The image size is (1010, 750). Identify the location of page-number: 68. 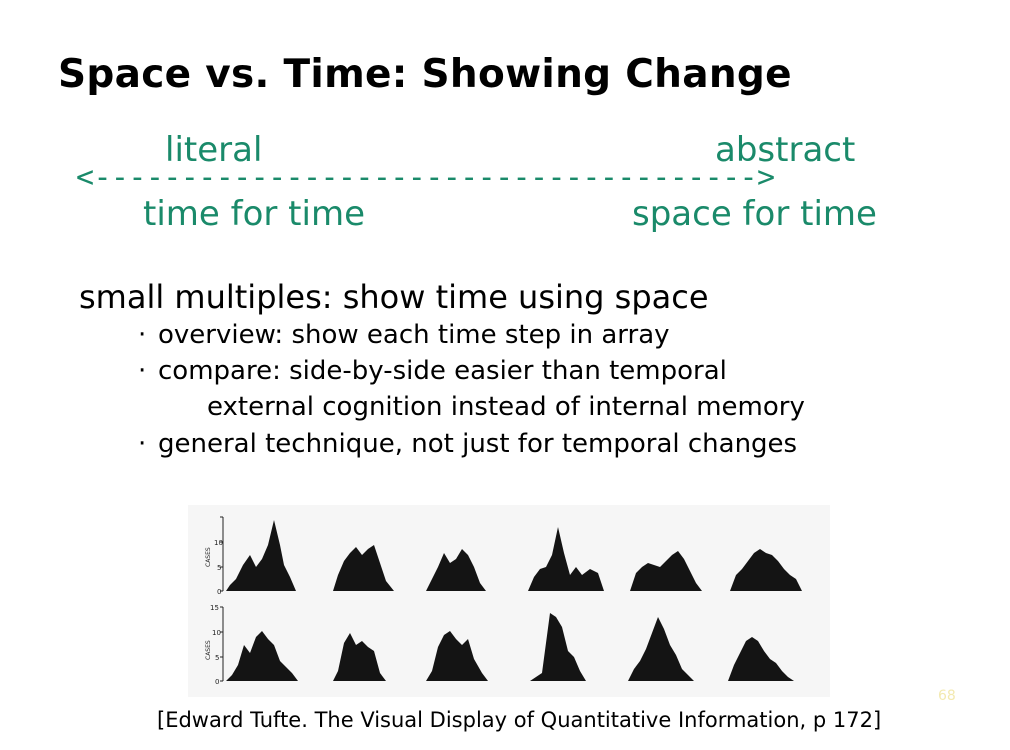
(947, 696).